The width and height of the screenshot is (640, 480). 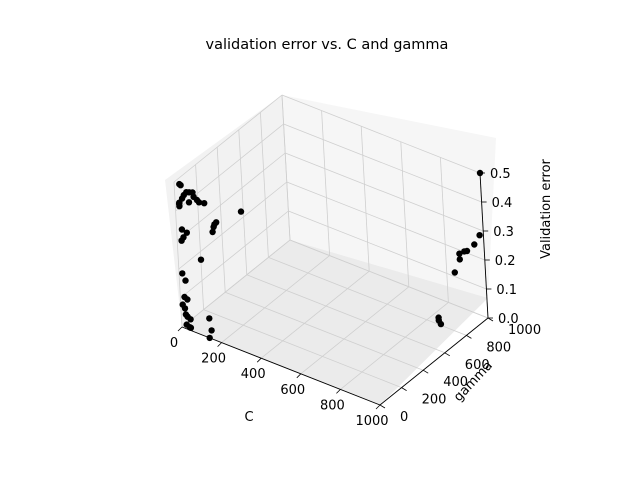 What do you see at coordinates (503, 232) in the screenshot?
I see `z-tick-label: 0.3` at bounding box center [503, 232].